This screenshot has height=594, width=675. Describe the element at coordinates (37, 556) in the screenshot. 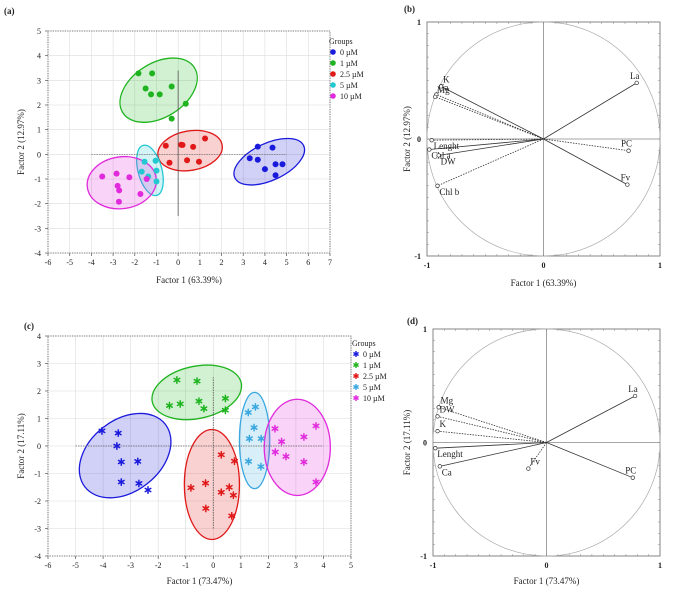

I see `y-tick-label: -4` at that location.